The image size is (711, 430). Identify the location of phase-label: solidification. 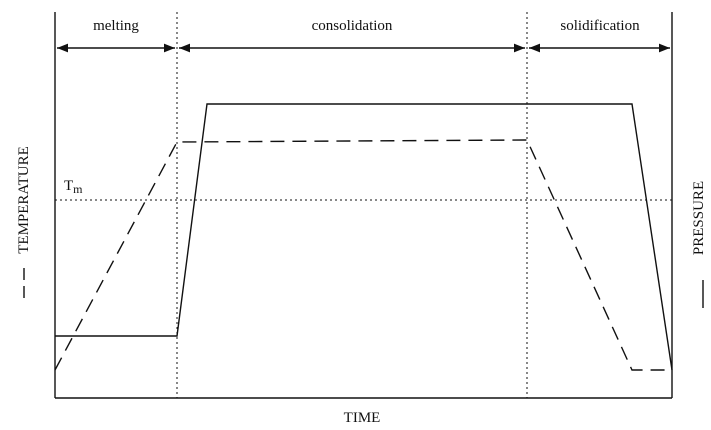
(600, 26).